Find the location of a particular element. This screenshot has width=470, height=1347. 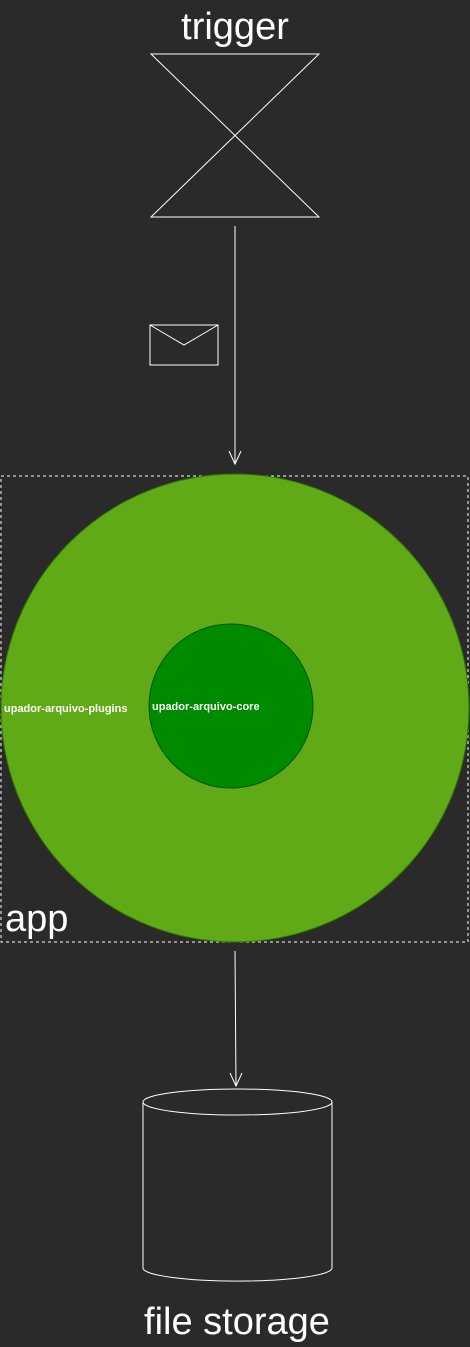

plugins-label: upador-arquivo-plugins is located at coordinates (65, 709).